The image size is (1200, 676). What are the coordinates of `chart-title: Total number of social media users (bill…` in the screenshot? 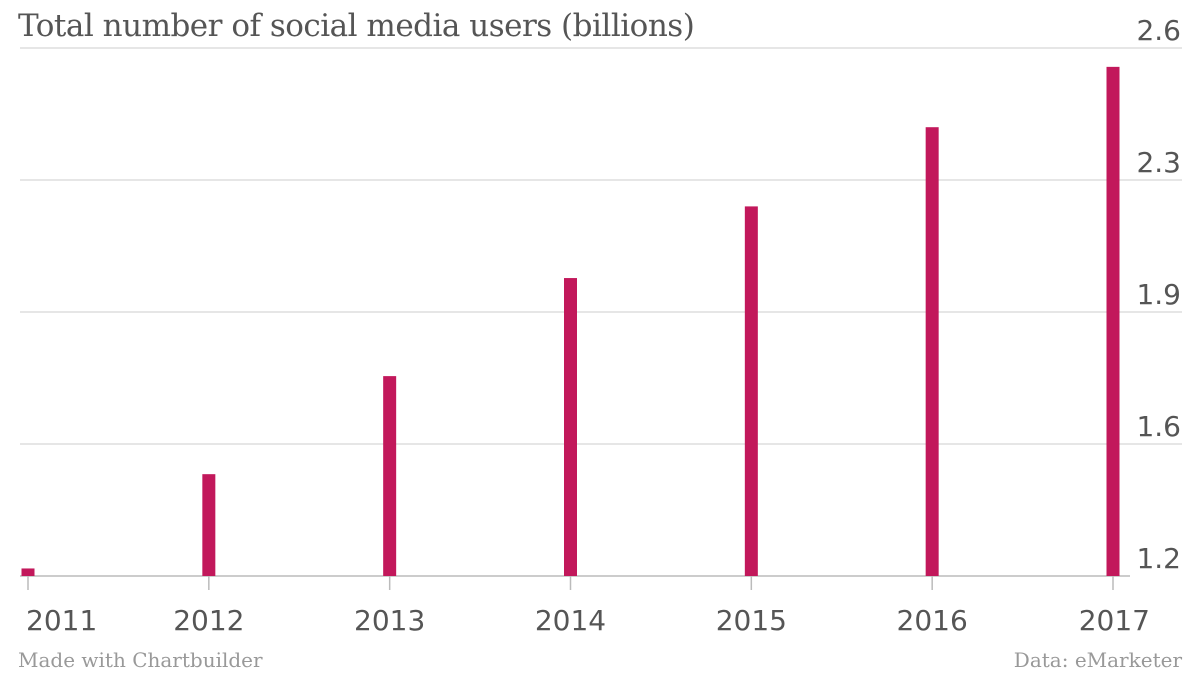 It's located at (356, 26).